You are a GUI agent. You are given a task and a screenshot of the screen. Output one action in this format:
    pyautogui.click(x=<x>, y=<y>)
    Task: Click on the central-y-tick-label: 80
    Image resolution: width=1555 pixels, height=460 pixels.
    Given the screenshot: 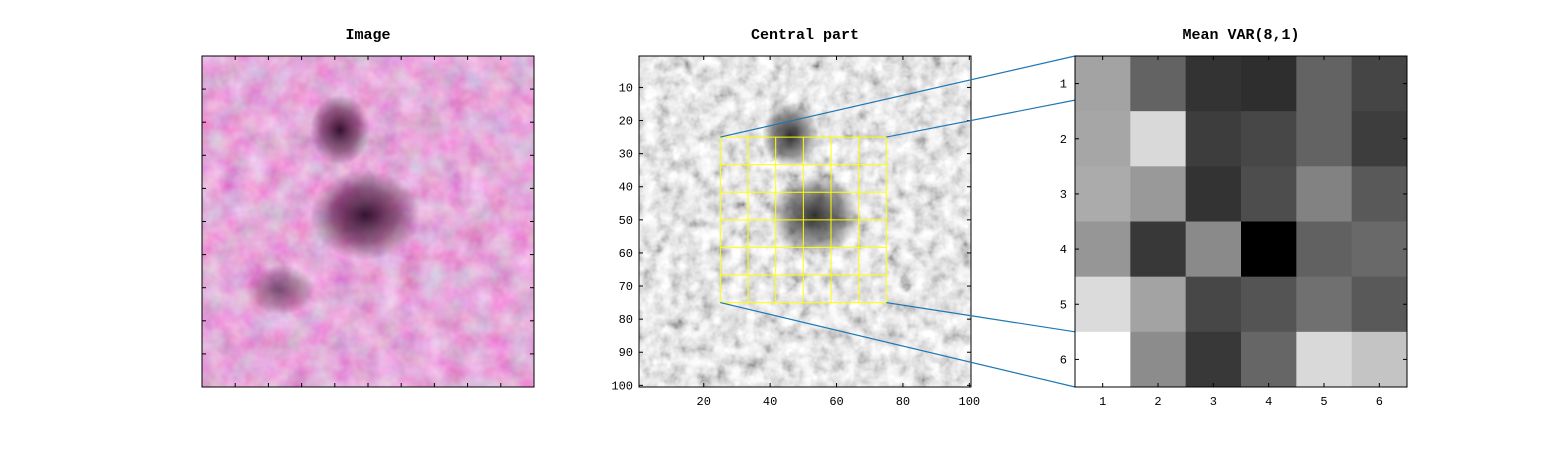 What is the action you would take?
    pyautogui.click(x=626, y=320)
    